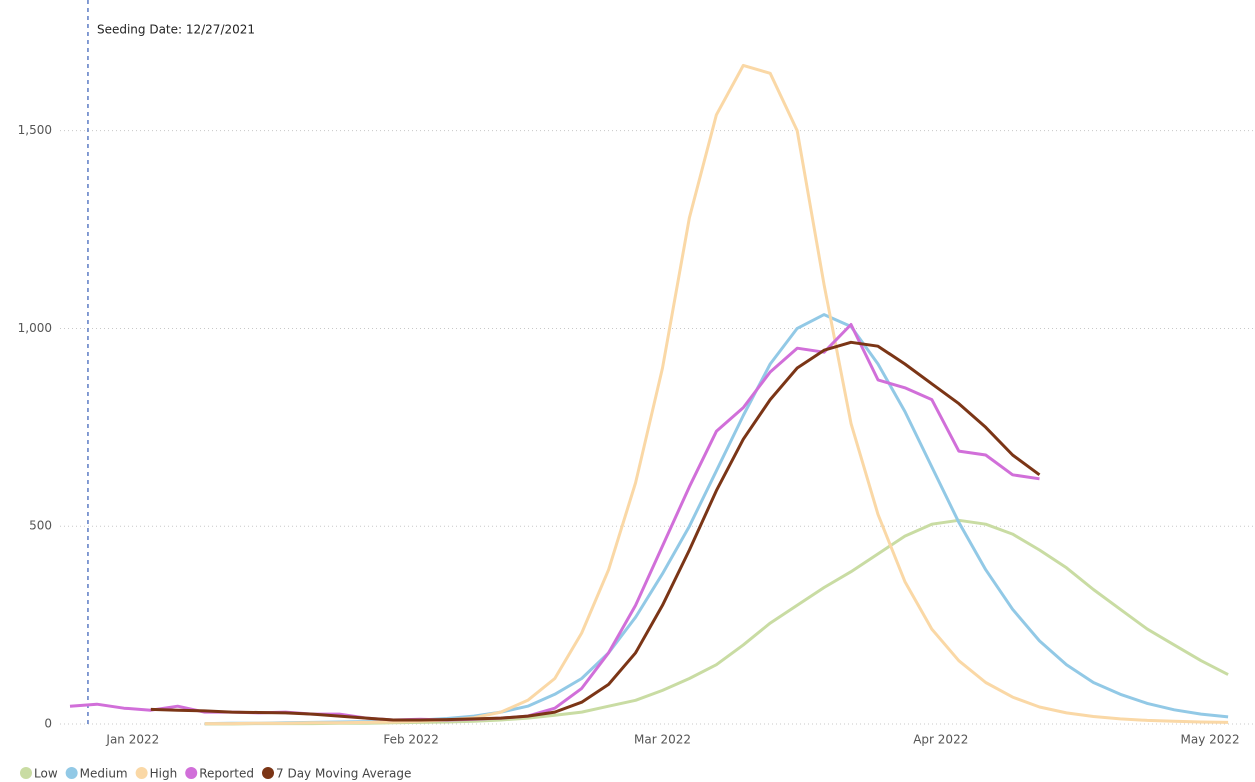 The width and height of the screenshot is (1255, 782). Describe the element at coordinates (132, 740) in the screenshot. I see `x-tick-label: Jan 2022` at that location.